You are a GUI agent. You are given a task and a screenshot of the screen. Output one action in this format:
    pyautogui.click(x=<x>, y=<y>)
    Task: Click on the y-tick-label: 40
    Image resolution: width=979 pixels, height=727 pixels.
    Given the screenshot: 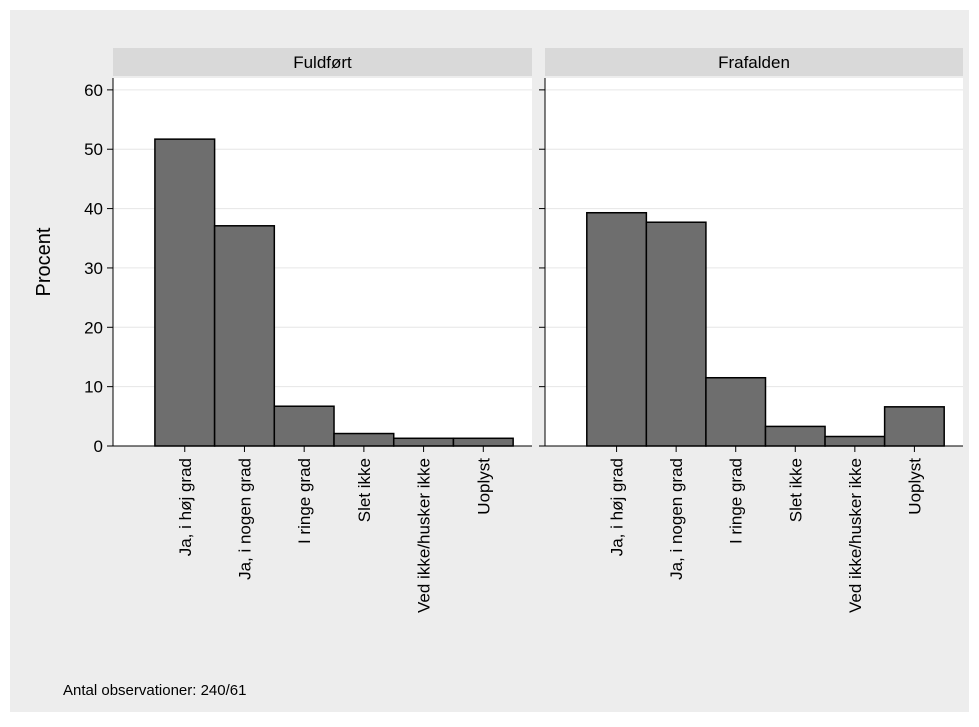 What is the action you would take?
    pyautogui.click(x=93, y=209)
    